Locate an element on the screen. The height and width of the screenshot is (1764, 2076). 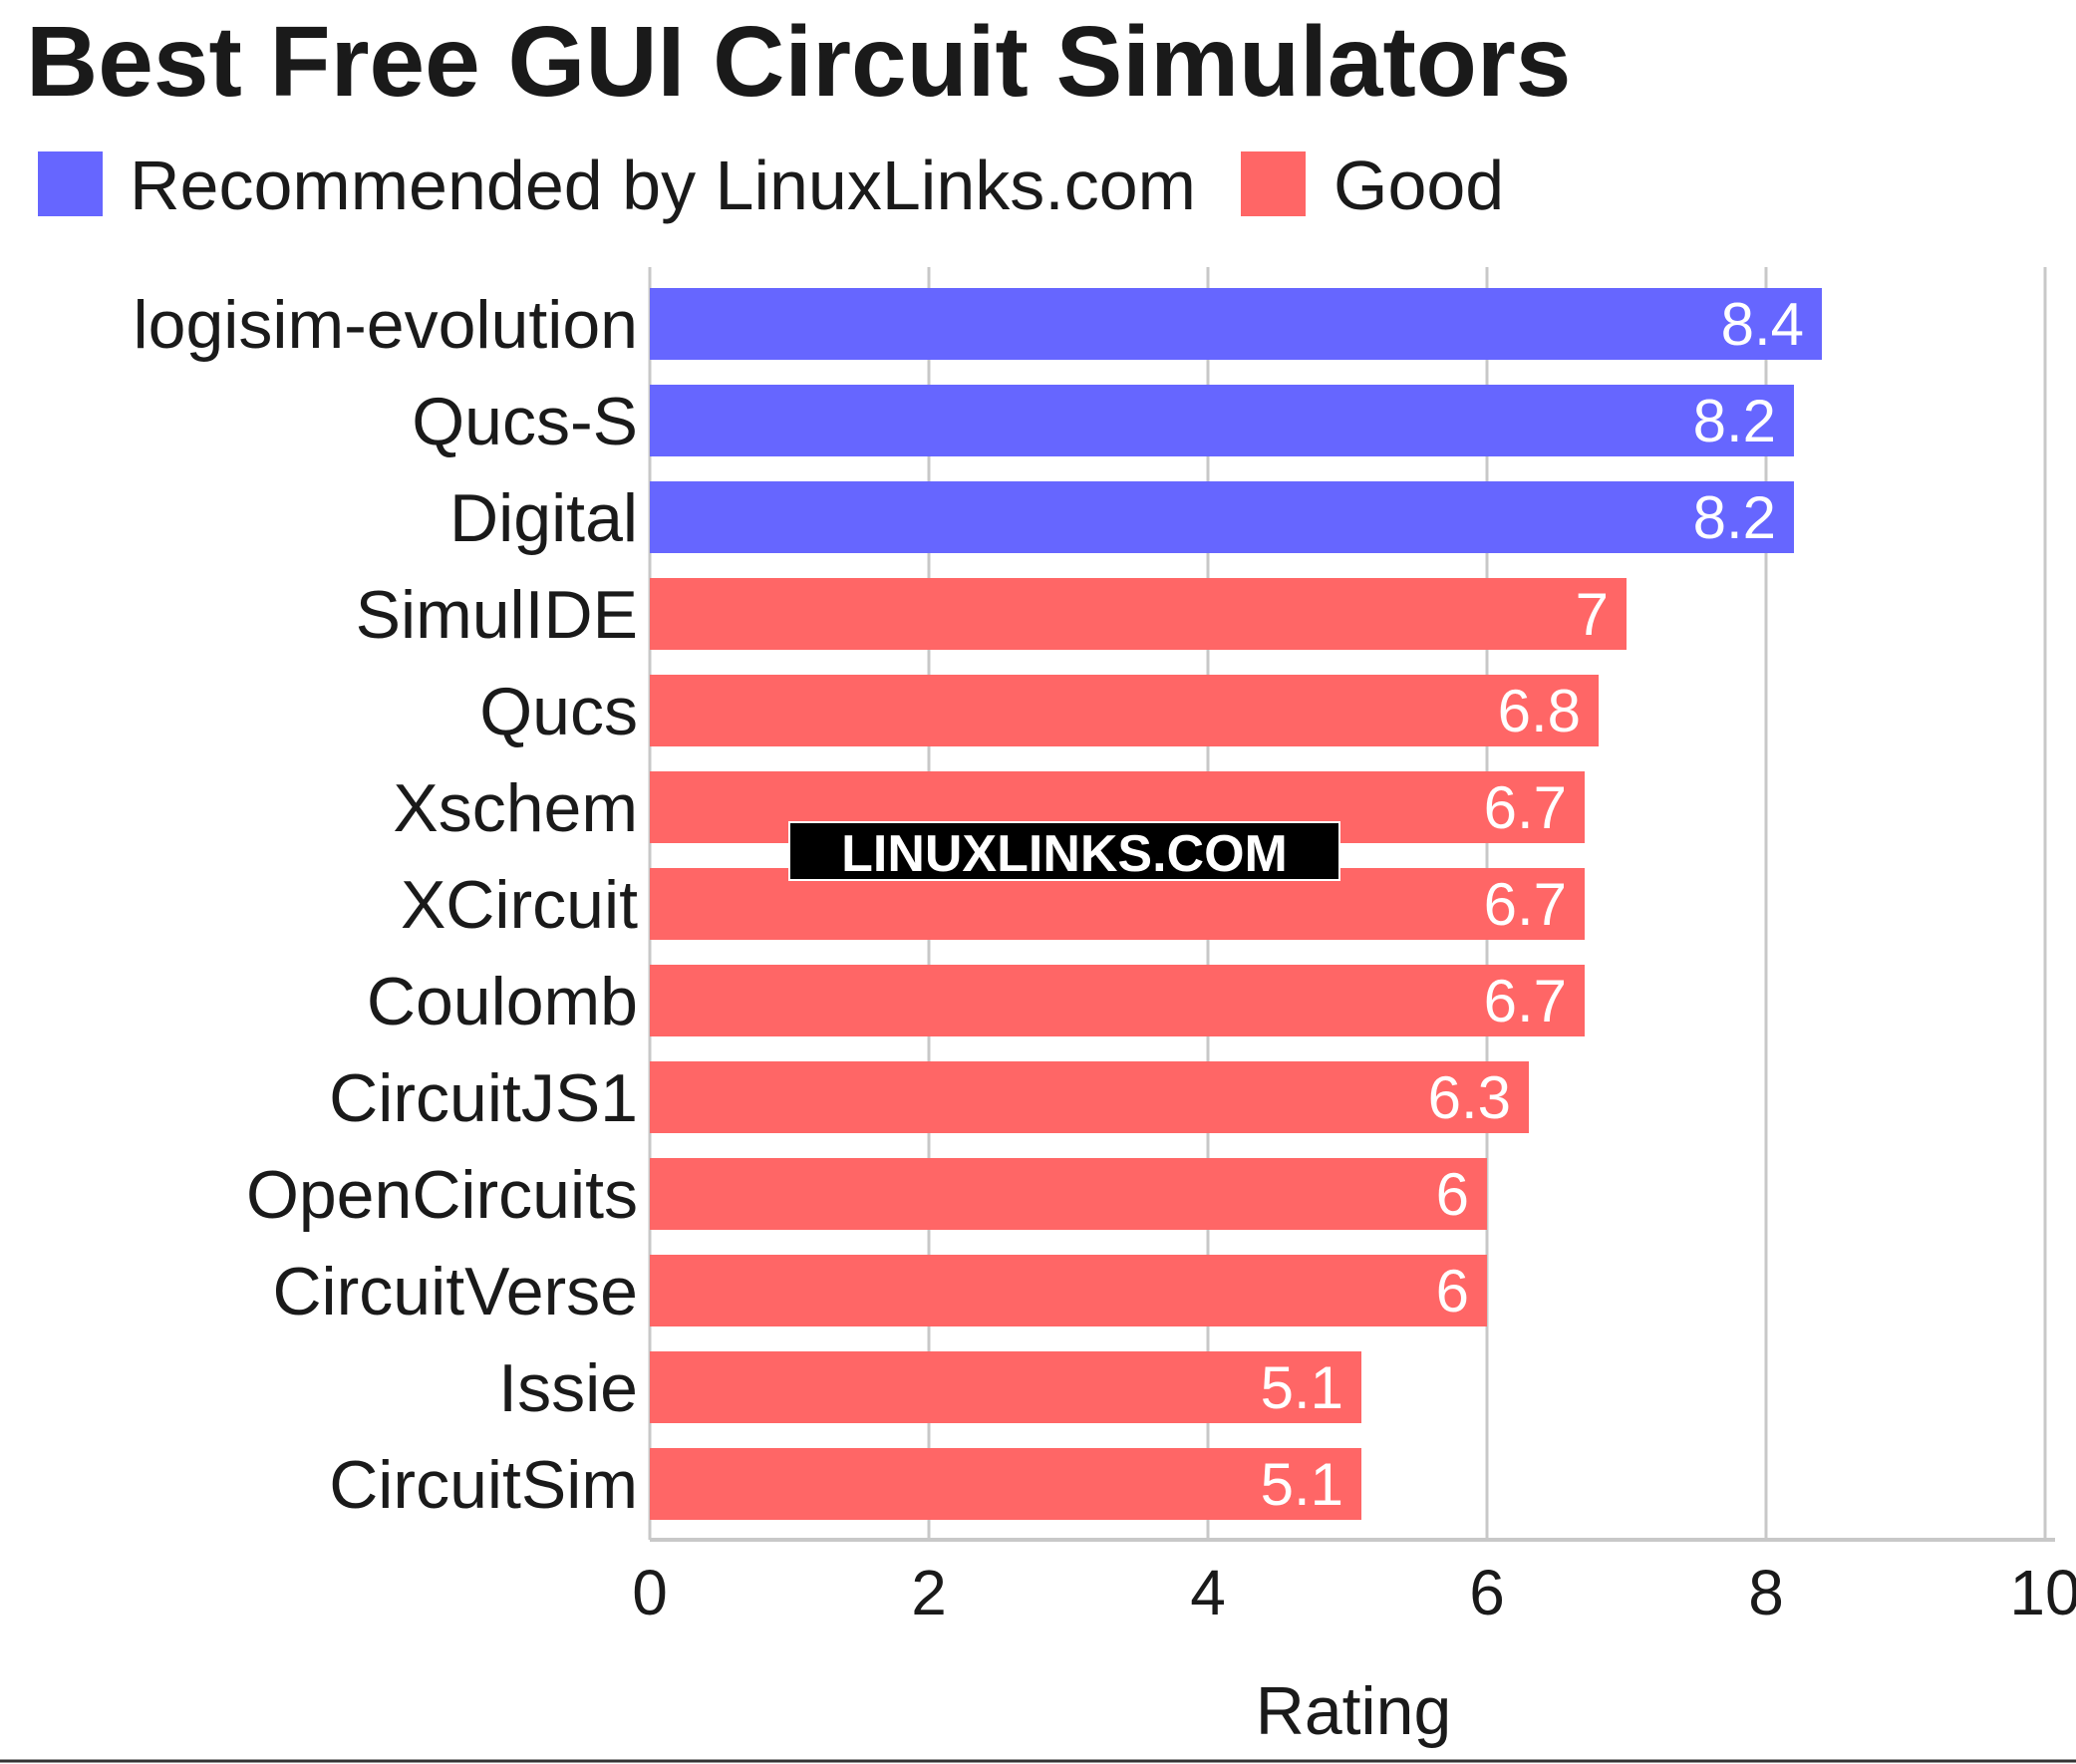
bar-CircuitSim is located at coordinates (1005, 1484).